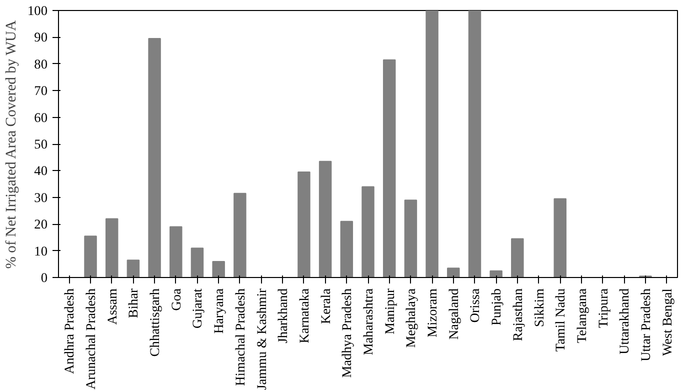  What do you see at coordinates (645, 325) in the screenshot?
I see `x-tick-label: Uttar Pradesh` at bounding box center [645, 325].